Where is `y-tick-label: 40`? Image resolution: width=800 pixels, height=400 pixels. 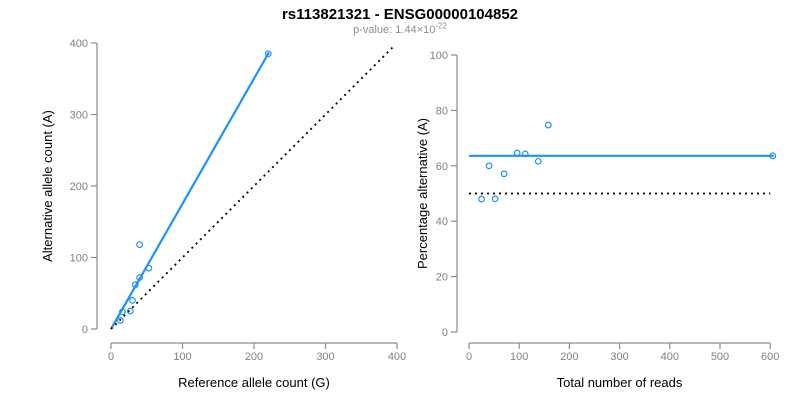
y-tick-label: 40 is located at coordinates (442, 222).